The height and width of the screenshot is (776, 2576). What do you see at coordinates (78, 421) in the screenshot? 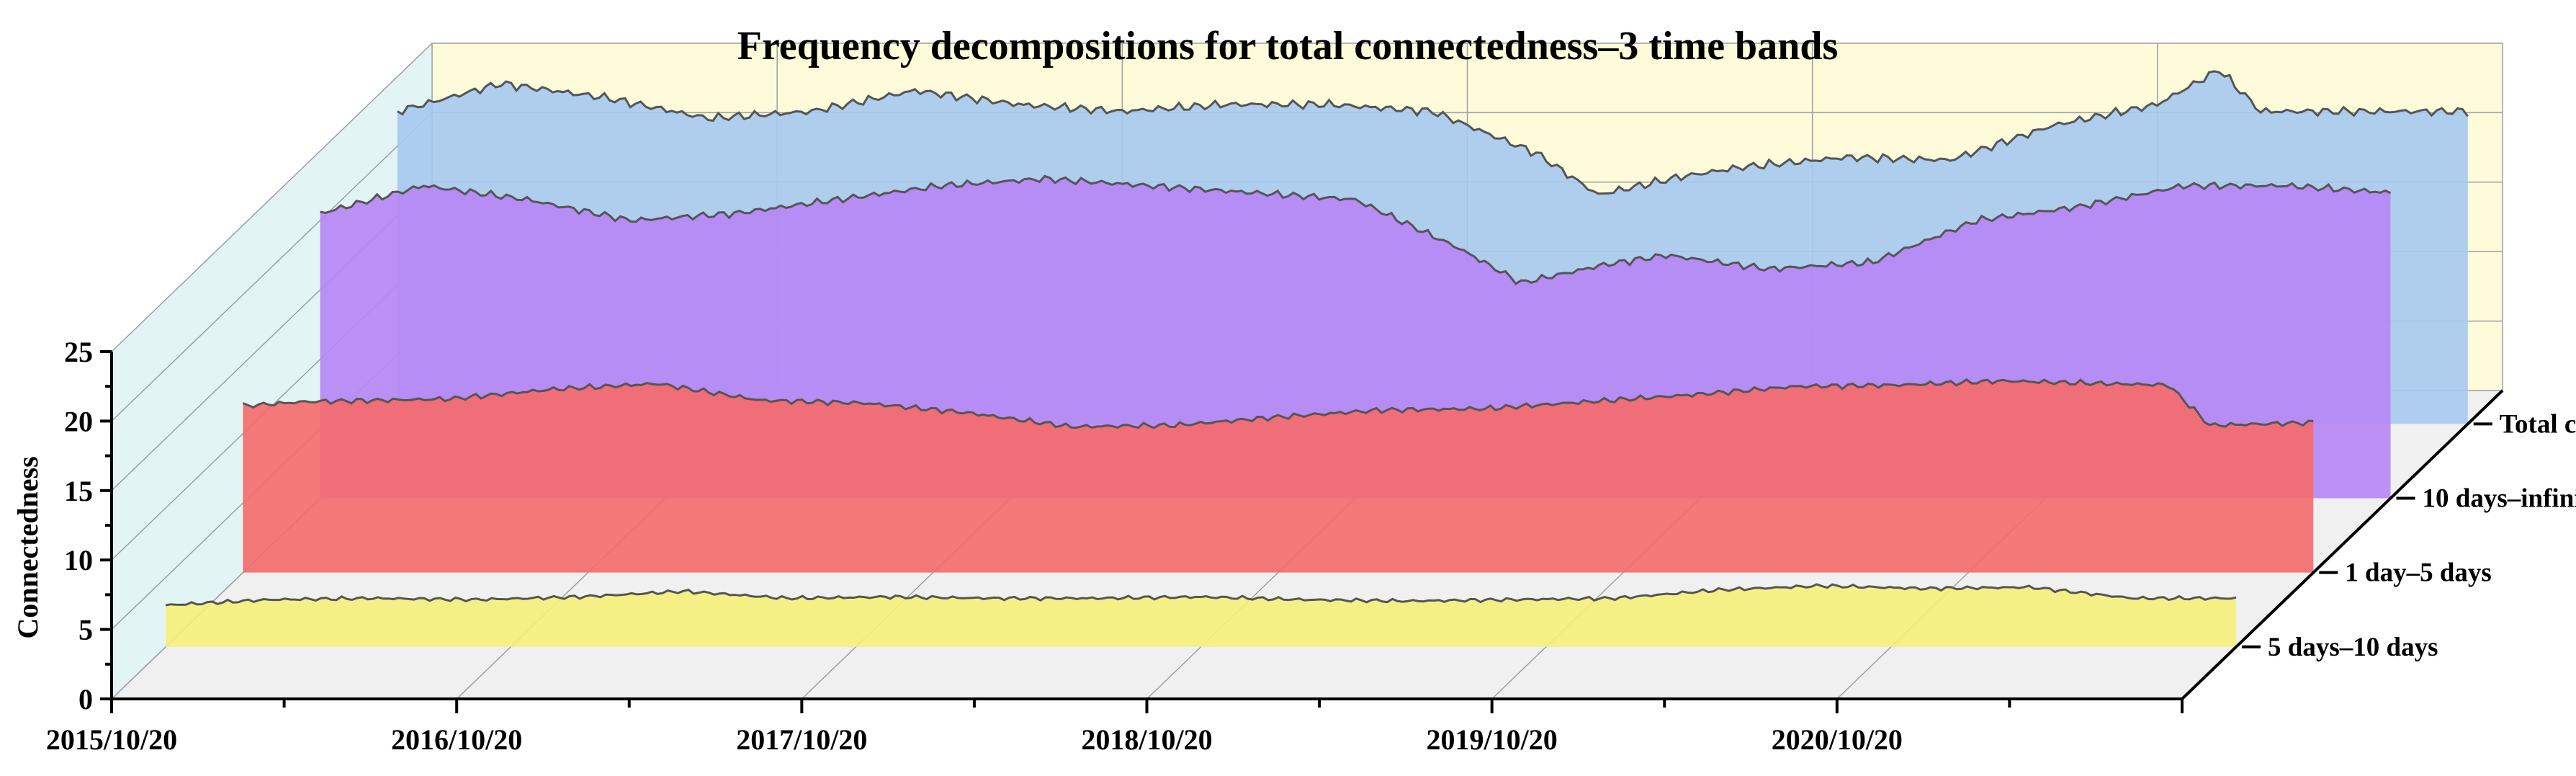
I see `y-tick-label: 20` at bounding box center [78, 421].